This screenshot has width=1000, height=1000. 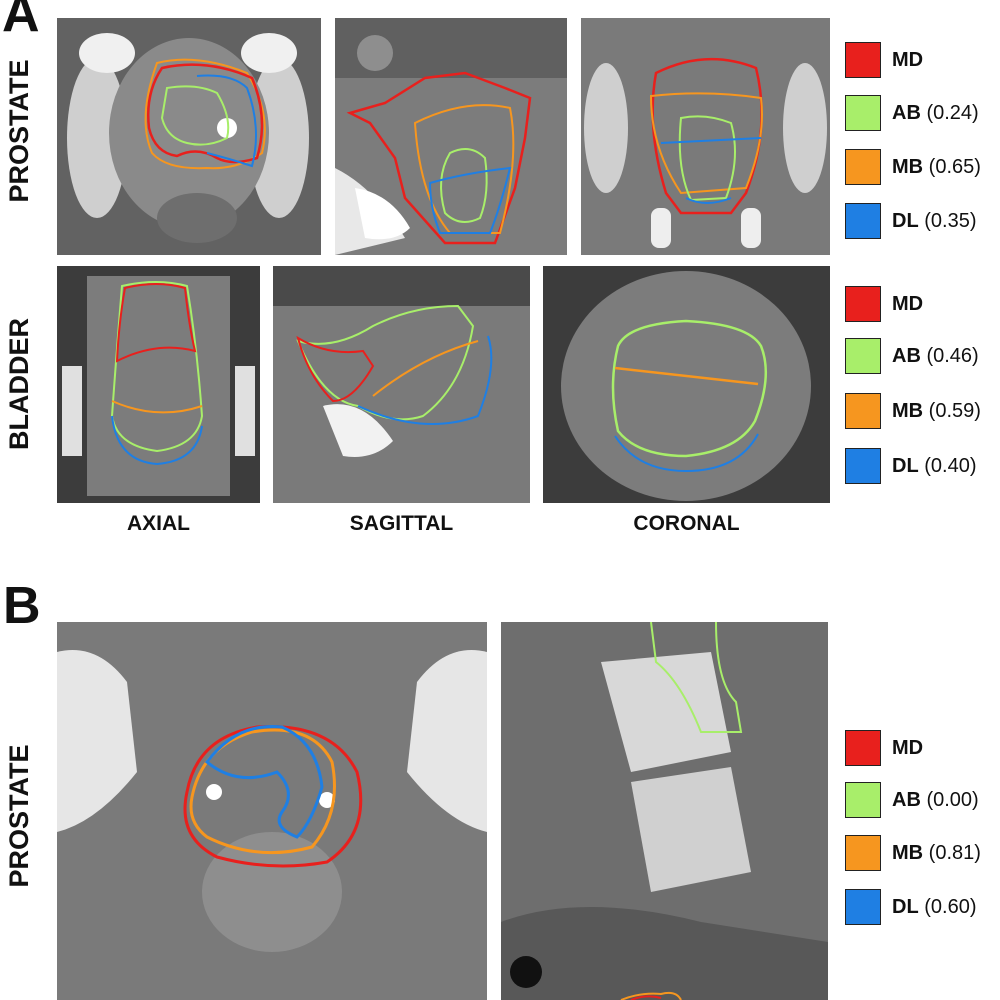 I want to click on ct-coronal-prostate, so click(x=705, y=136).